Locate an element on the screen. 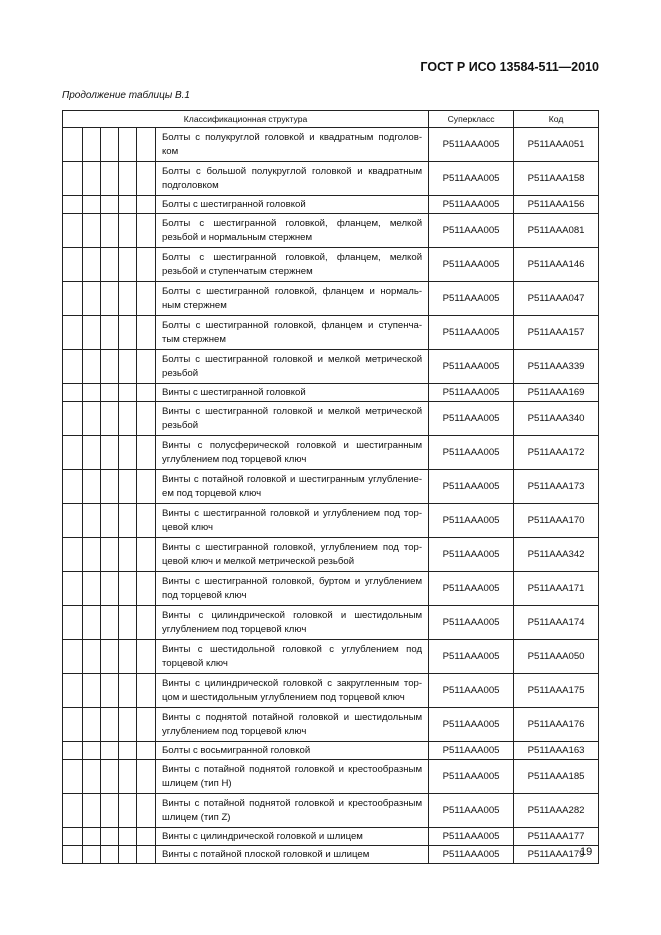 This screenshot has width=661, height=935. code-cell: P511AAA170 is located at coordinates (556, 520).